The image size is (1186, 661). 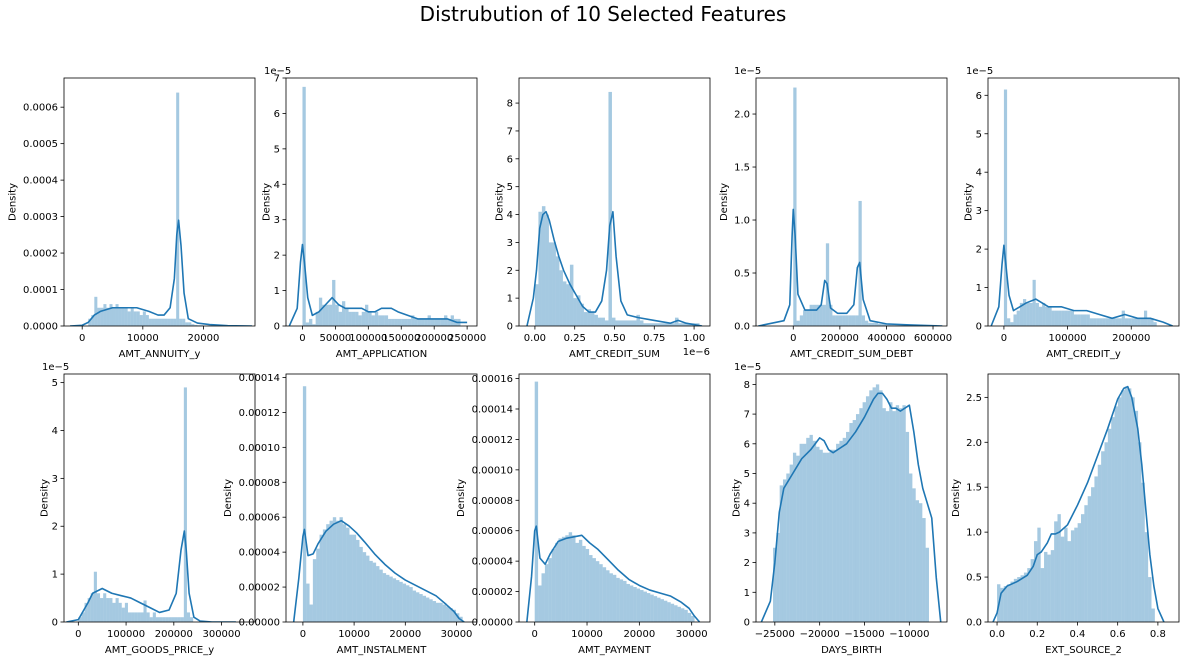 What do you see at coordinates (1067, 338) in the screenshot?
I see `x-tick-label: 100000` at bounding box center [1067, 338].